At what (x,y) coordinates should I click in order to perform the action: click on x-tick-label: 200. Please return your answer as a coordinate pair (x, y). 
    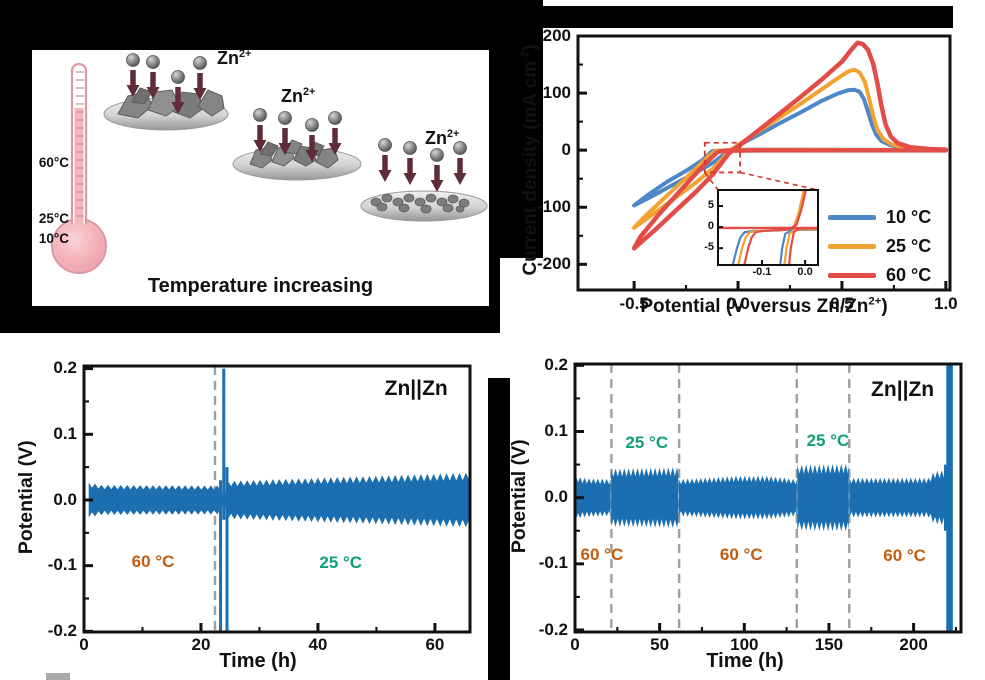
    Looking at the image, I should click on (913, 644).